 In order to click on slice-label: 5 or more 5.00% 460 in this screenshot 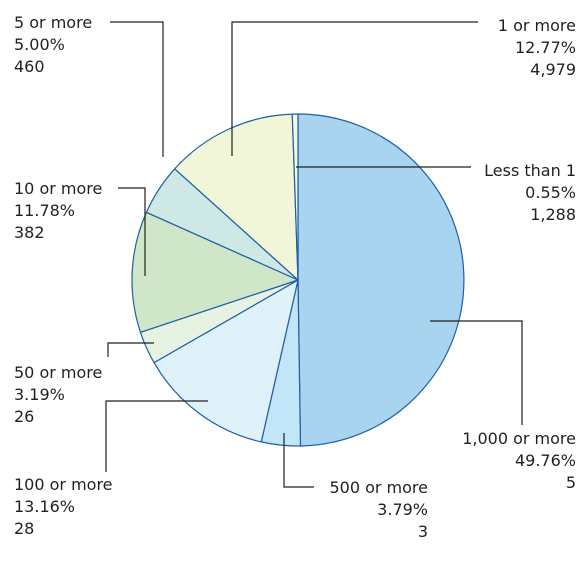, I will do `click(53, 44)`.